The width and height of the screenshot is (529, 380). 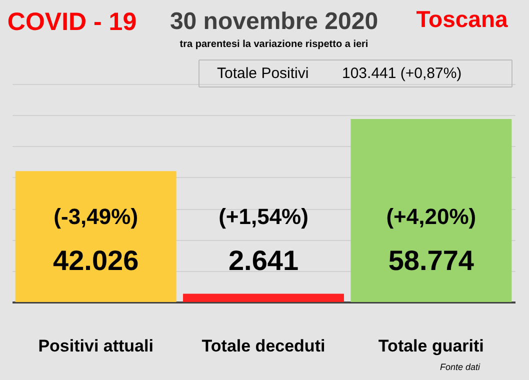 What do you see at coordinates (264, 346) in the screenshot?
I see `x-tick-label: Totale deceduti` at bounding box center [264, 346].